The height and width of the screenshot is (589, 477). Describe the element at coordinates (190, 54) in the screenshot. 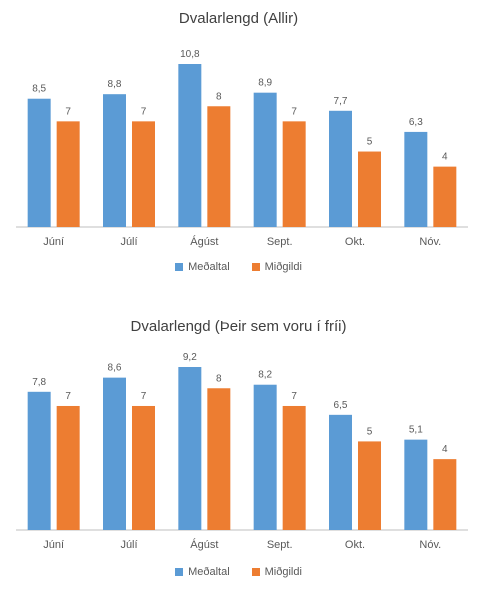

I see `data-label-mean-2: 10,8` at that location.